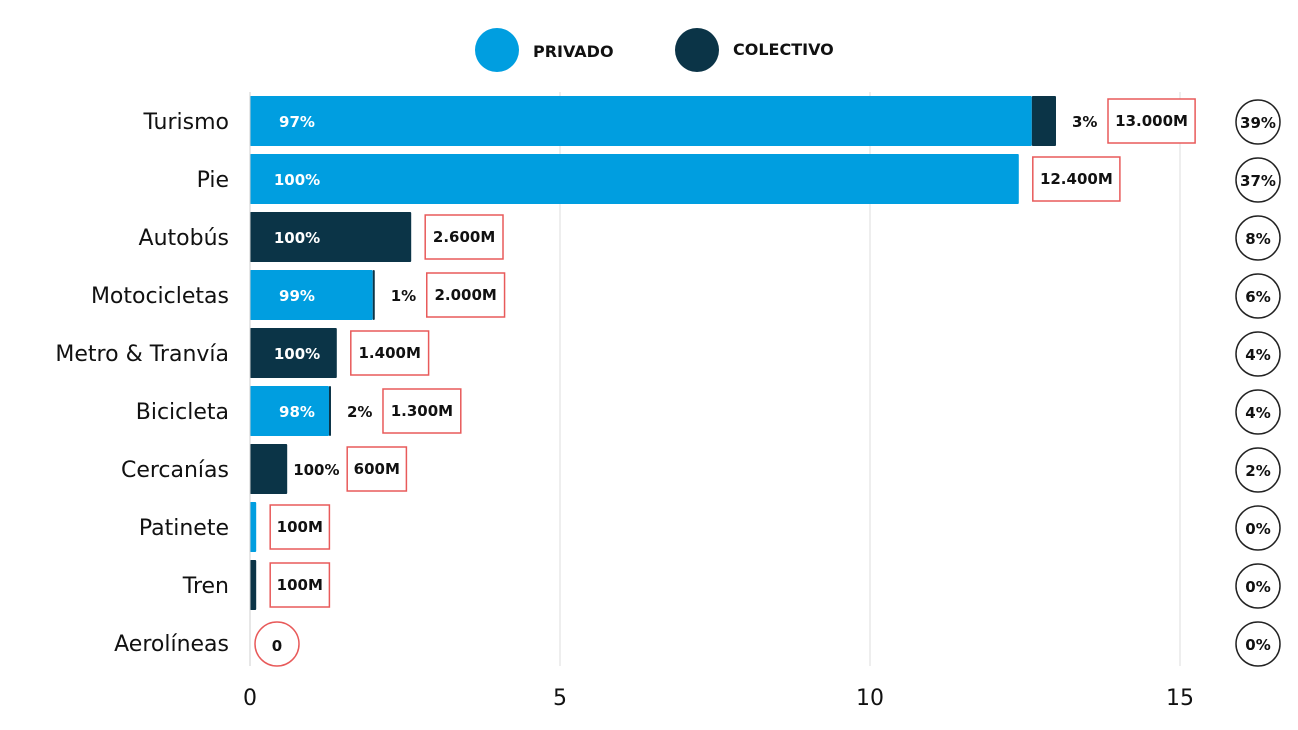 The image size is (1298, 730). I want to click on total-value-label: 2.000M, so click(465, 295).